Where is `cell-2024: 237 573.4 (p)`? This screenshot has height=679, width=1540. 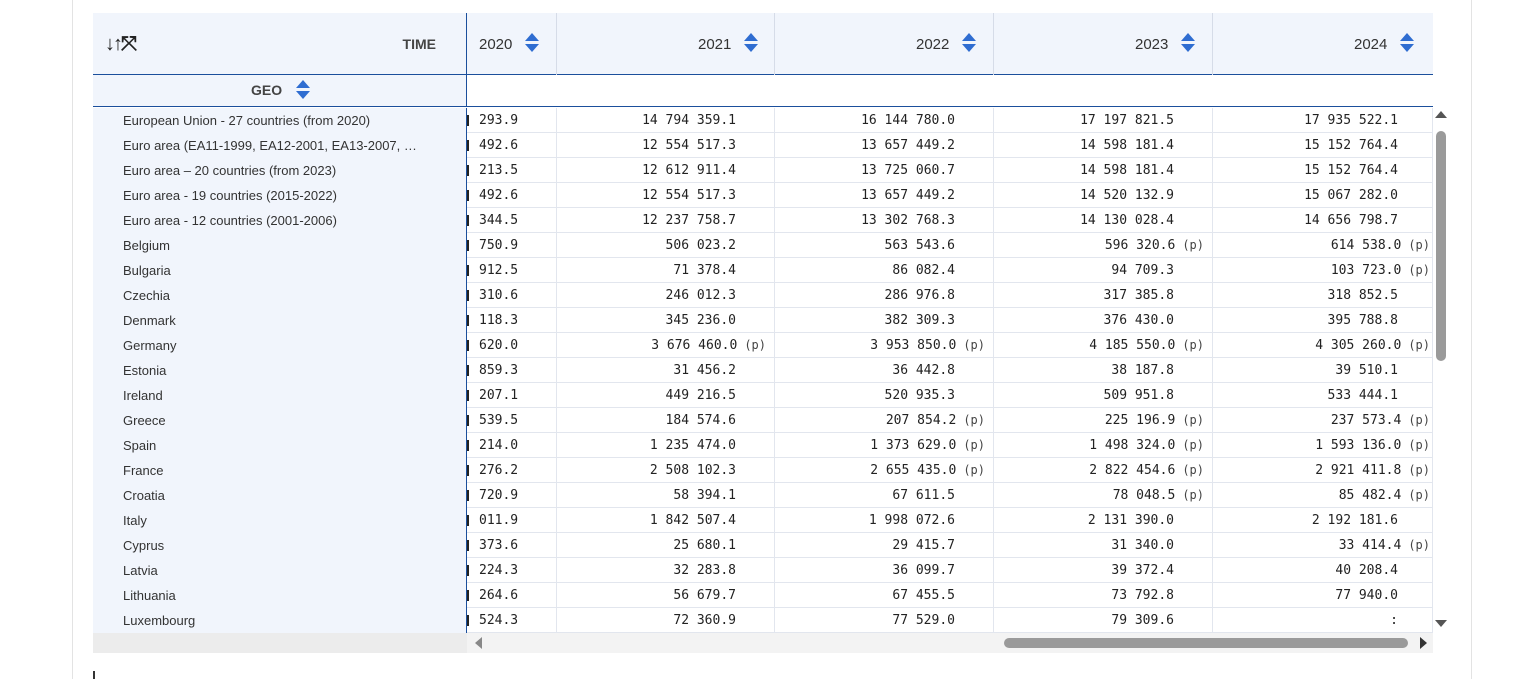 cell-2024: 237 573.4 (p) is located at coordinates (1323, 420).